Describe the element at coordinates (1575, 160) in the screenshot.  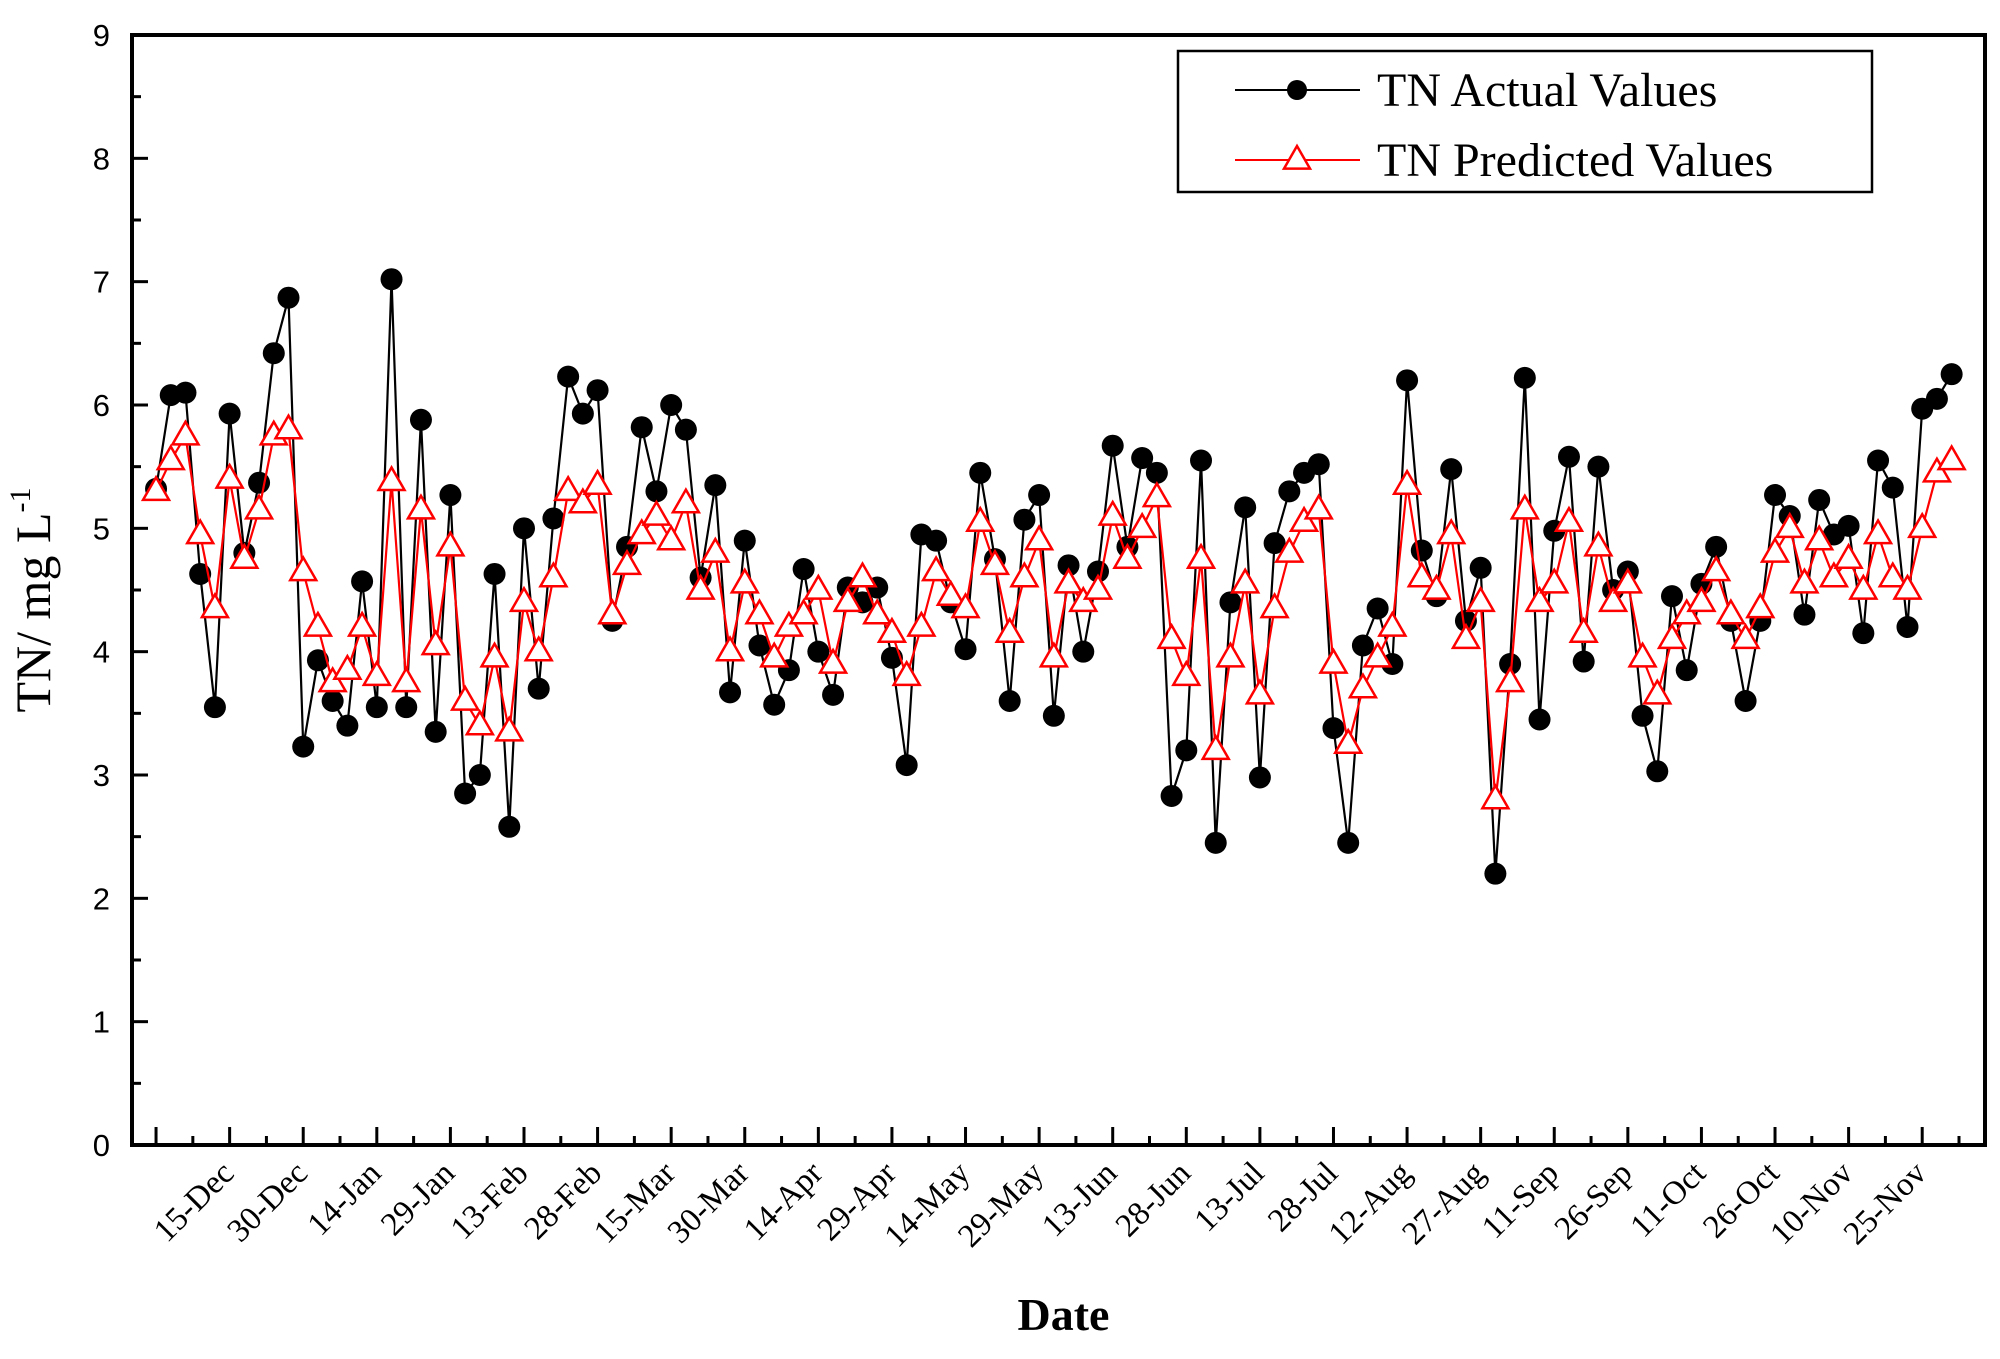
I see `legend-label: TN Predicted Values` at that location.